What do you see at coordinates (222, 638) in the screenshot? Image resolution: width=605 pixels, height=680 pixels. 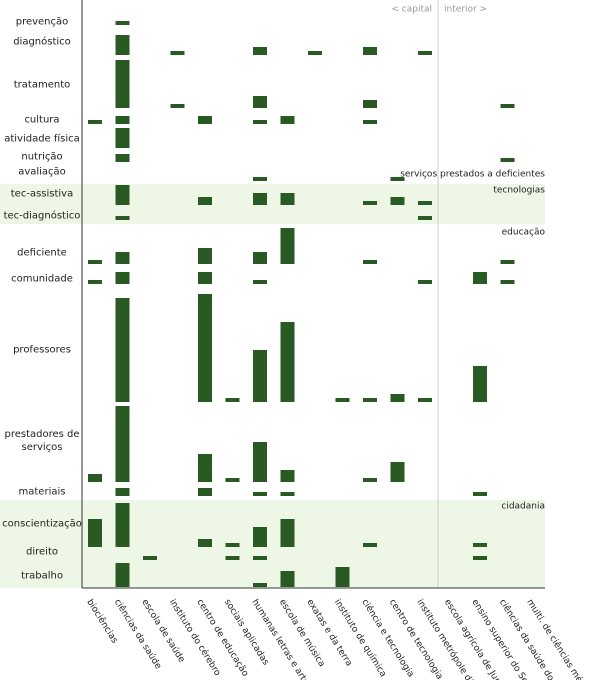 I see `column-label: centro de educação` at bounding box center [222, 638].